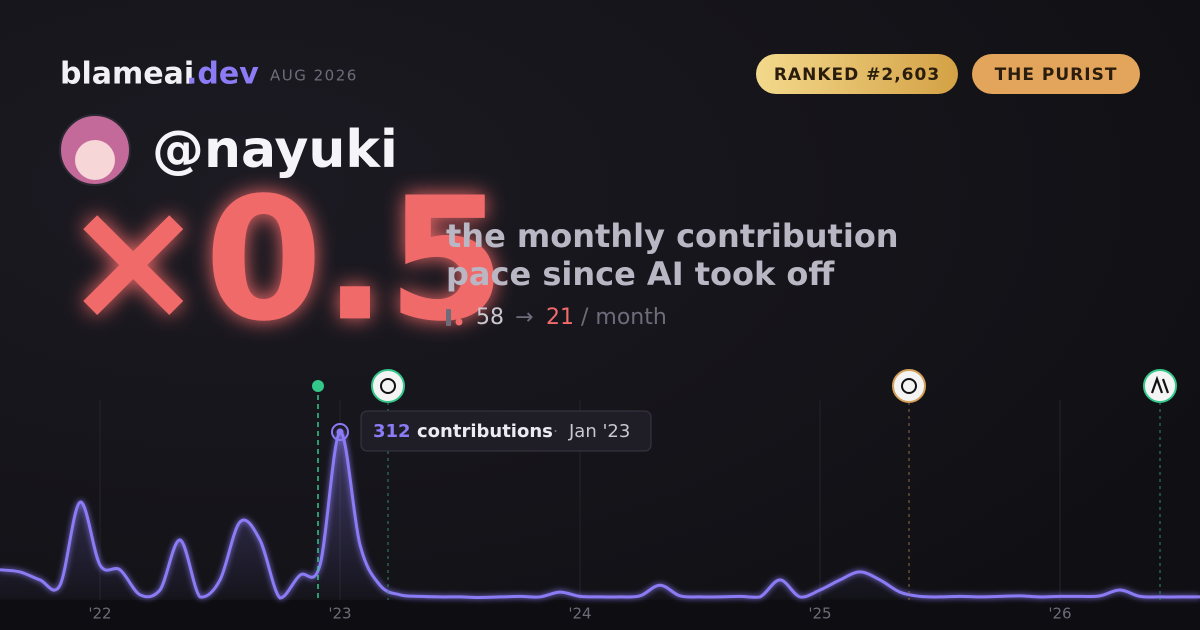 The image size is (1200, 630). What do you see at coordinates (127, 74) in the screenshot?
I see `brand: blameai` at bounding box center [127, 74].